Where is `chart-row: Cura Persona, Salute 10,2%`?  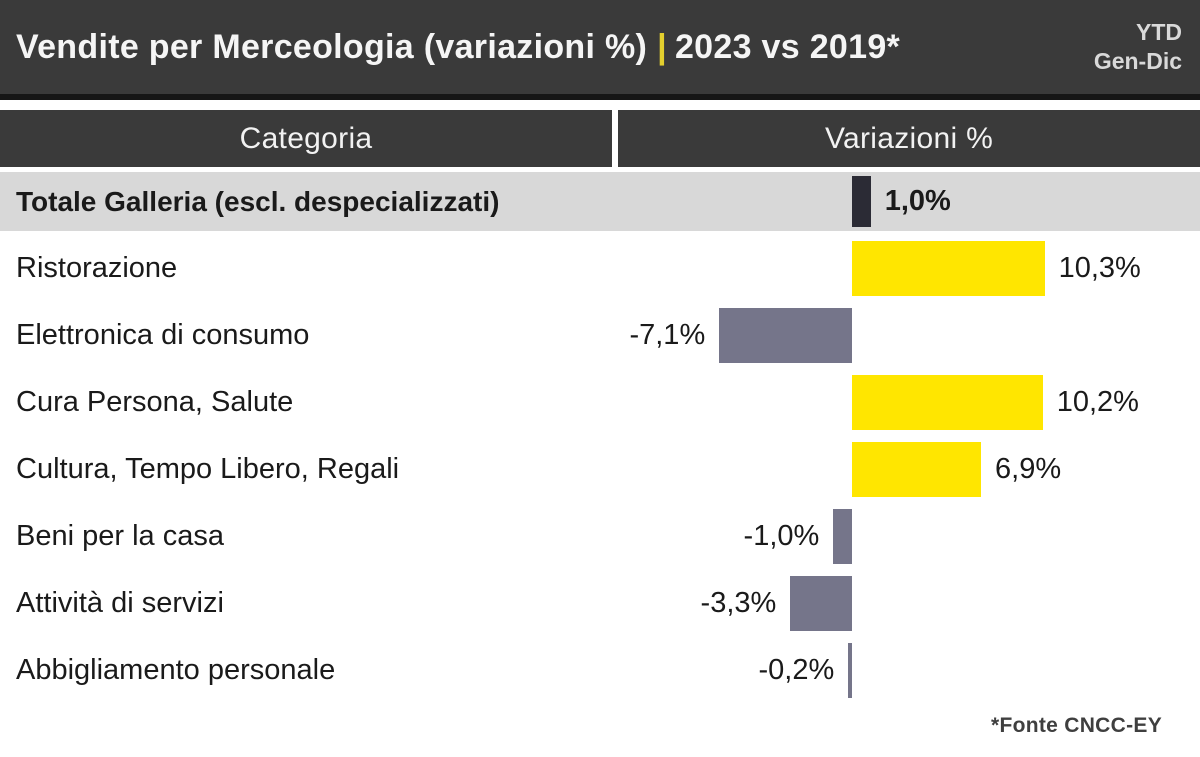
chart-row: Cura Persona, Salute 10,2% is located at coordinates (600, 402).